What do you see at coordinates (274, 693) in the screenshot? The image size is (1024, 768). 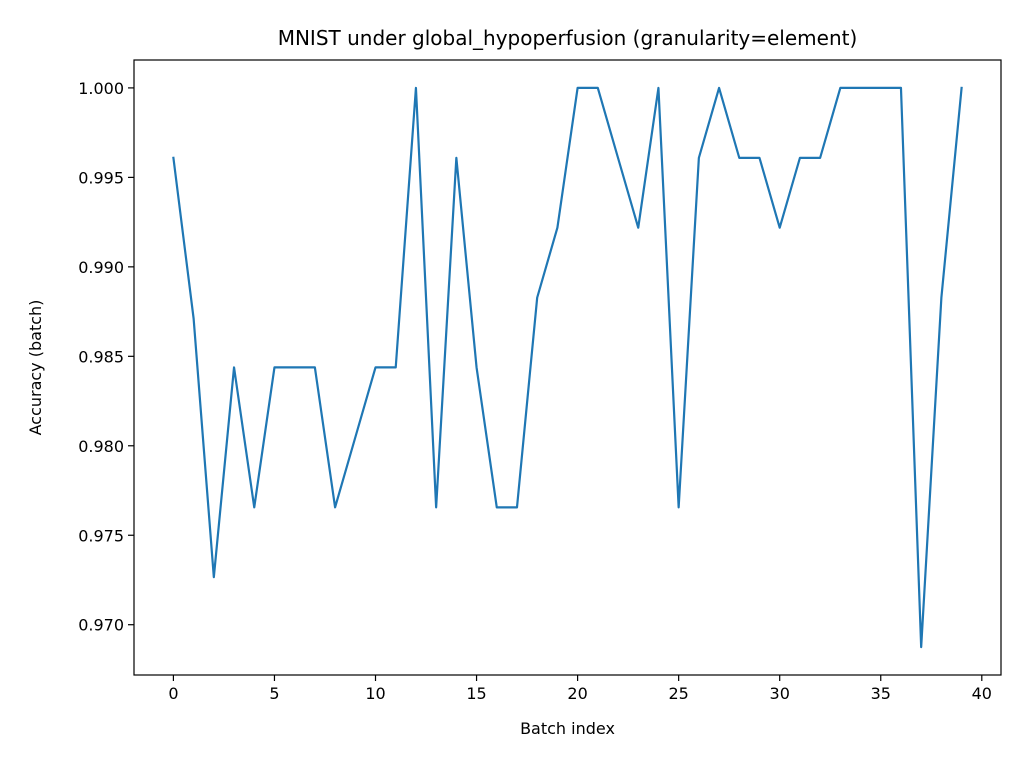 I see `x-tick-label: 5` at bounding box center [274, 693].